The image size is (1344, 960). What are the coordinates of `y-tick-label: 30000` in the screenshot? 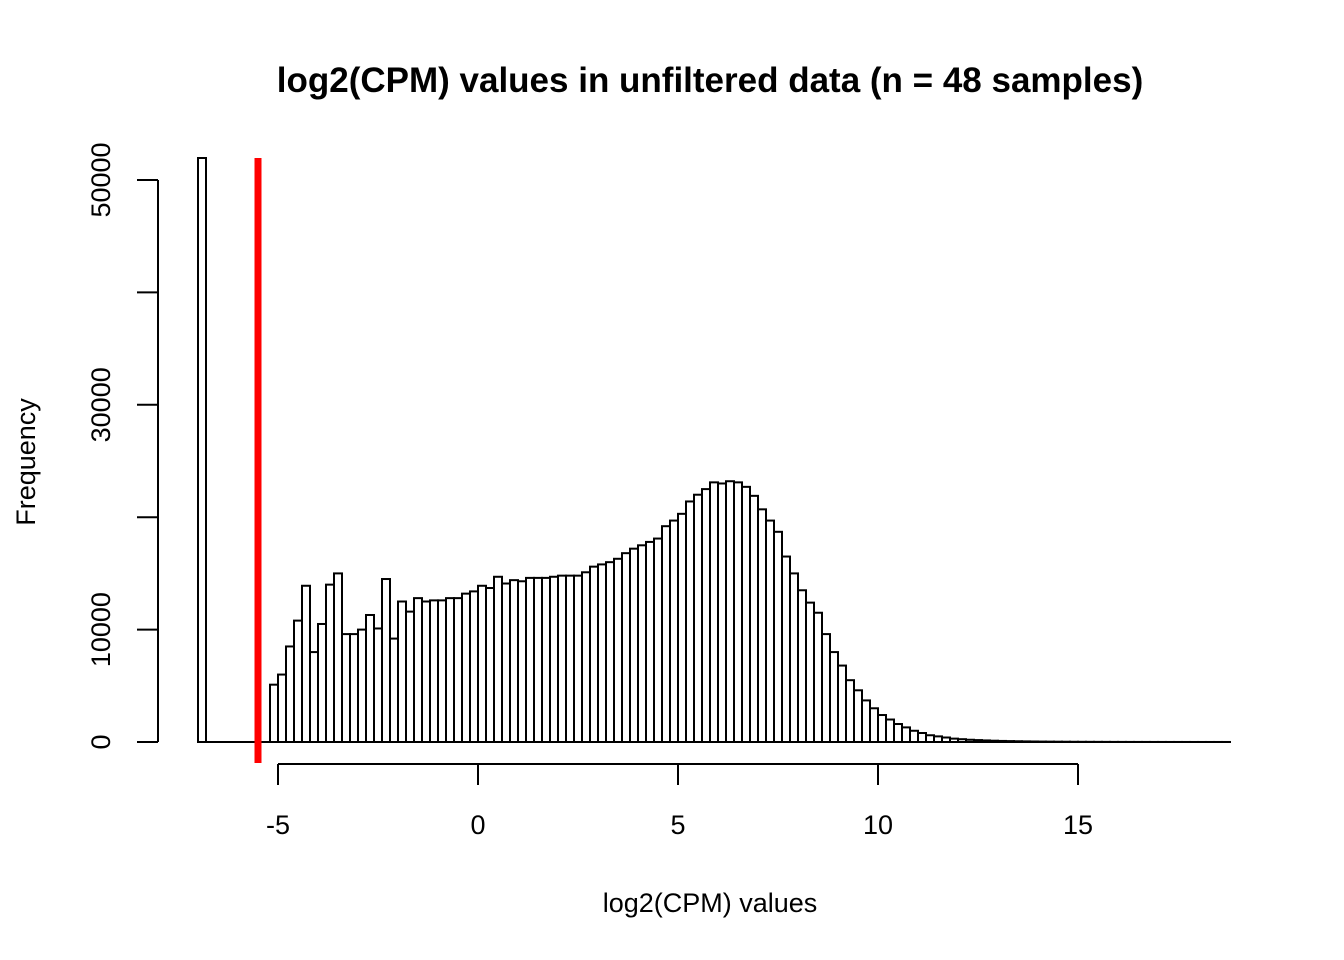 It's located at (101, 404).